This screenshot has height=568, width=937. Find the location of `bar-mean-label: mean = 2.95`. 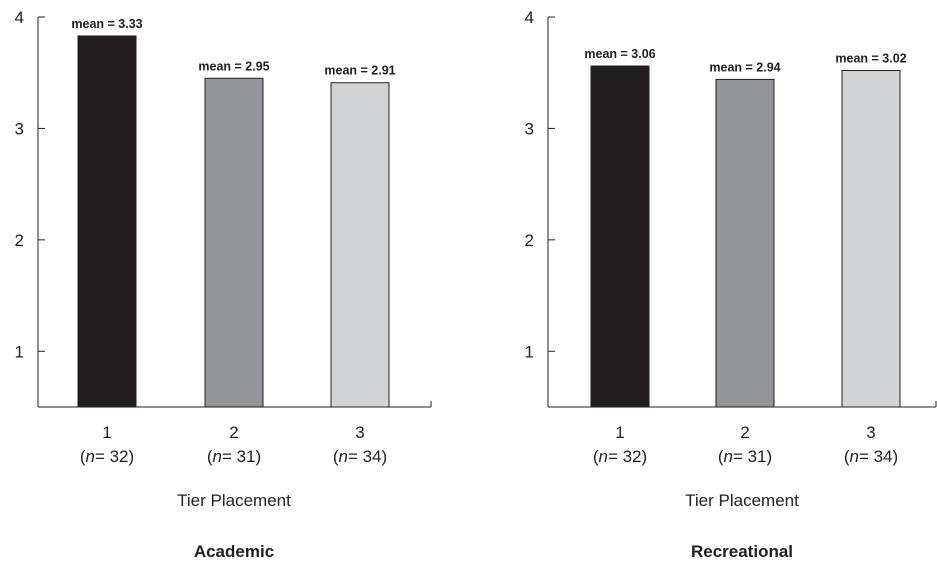

bar-mean-label: mean = 2.95 is located at coordinates (233, 66).